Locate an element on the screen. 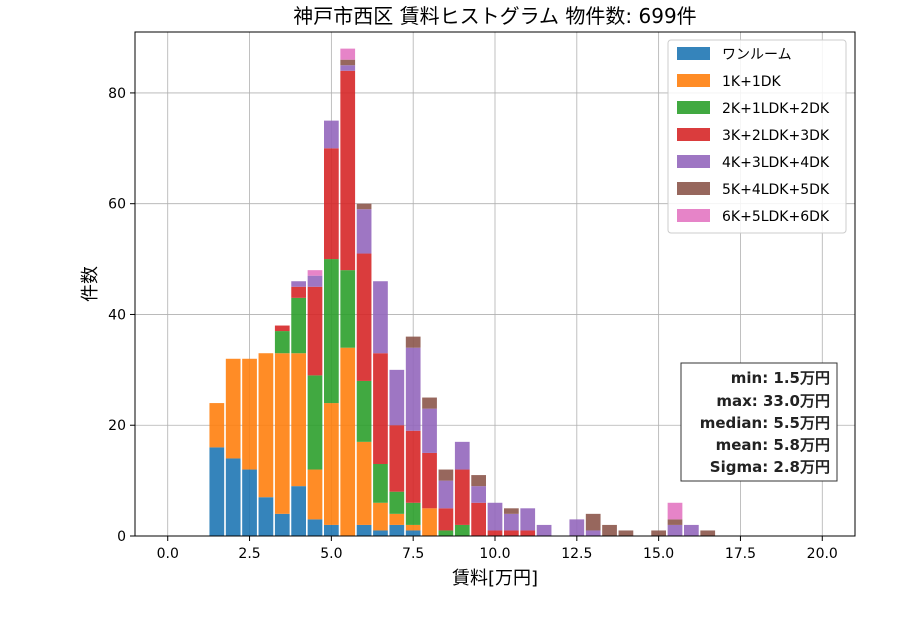  x-tick-label: 17.5 is located at coordinates (740, 554).